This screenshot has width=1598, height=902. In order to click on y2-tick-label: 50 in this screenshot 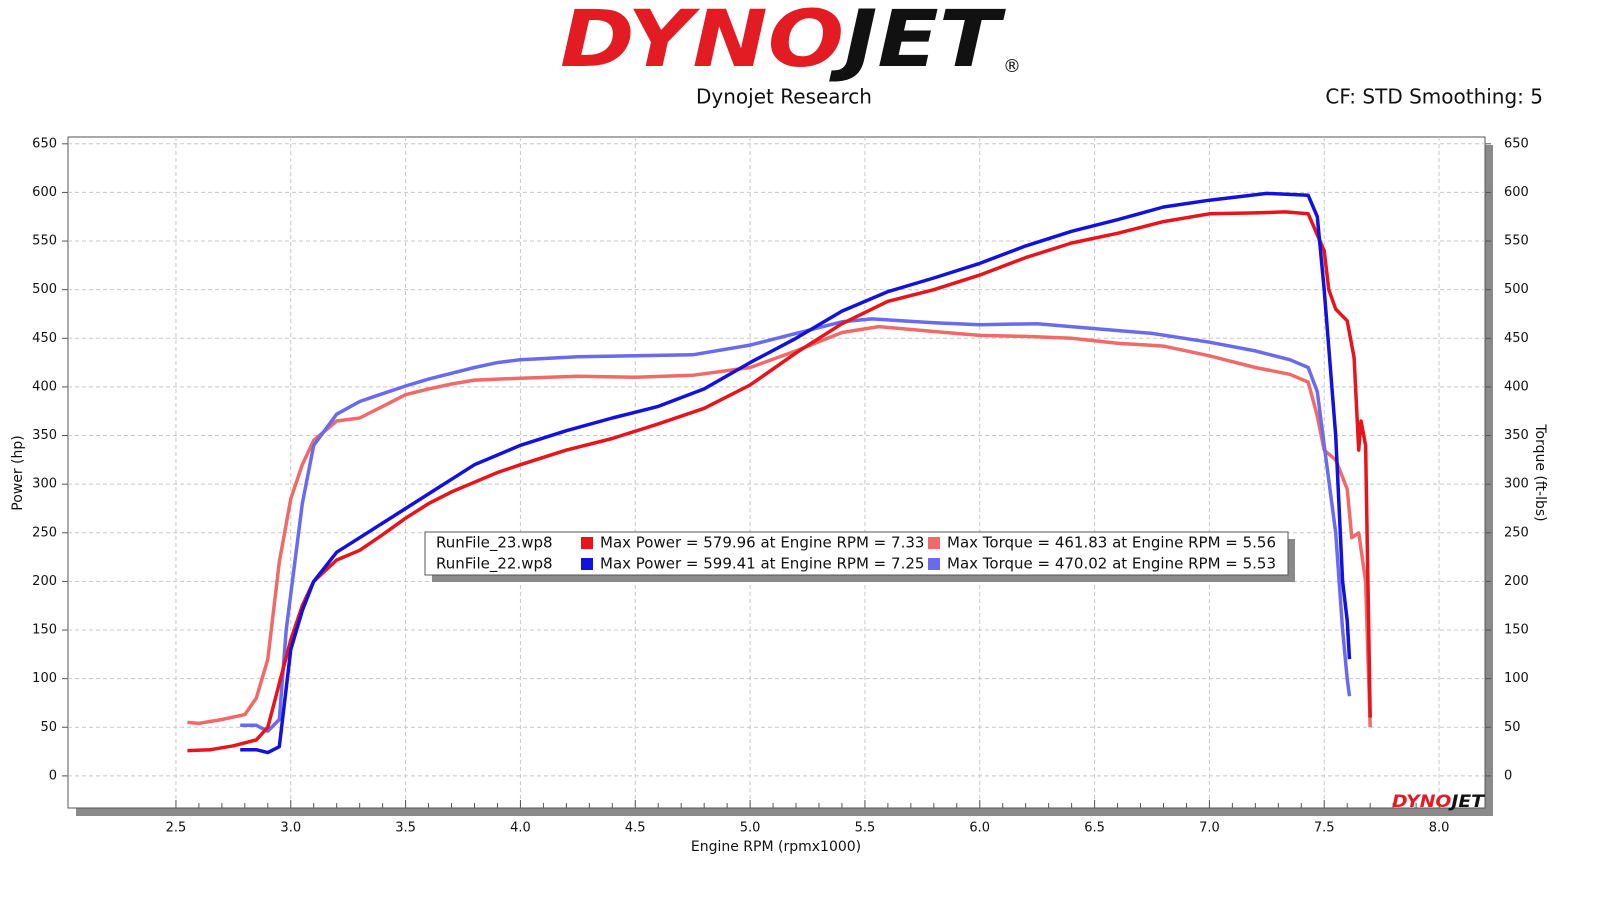, I will do `click(1512, 727)`.